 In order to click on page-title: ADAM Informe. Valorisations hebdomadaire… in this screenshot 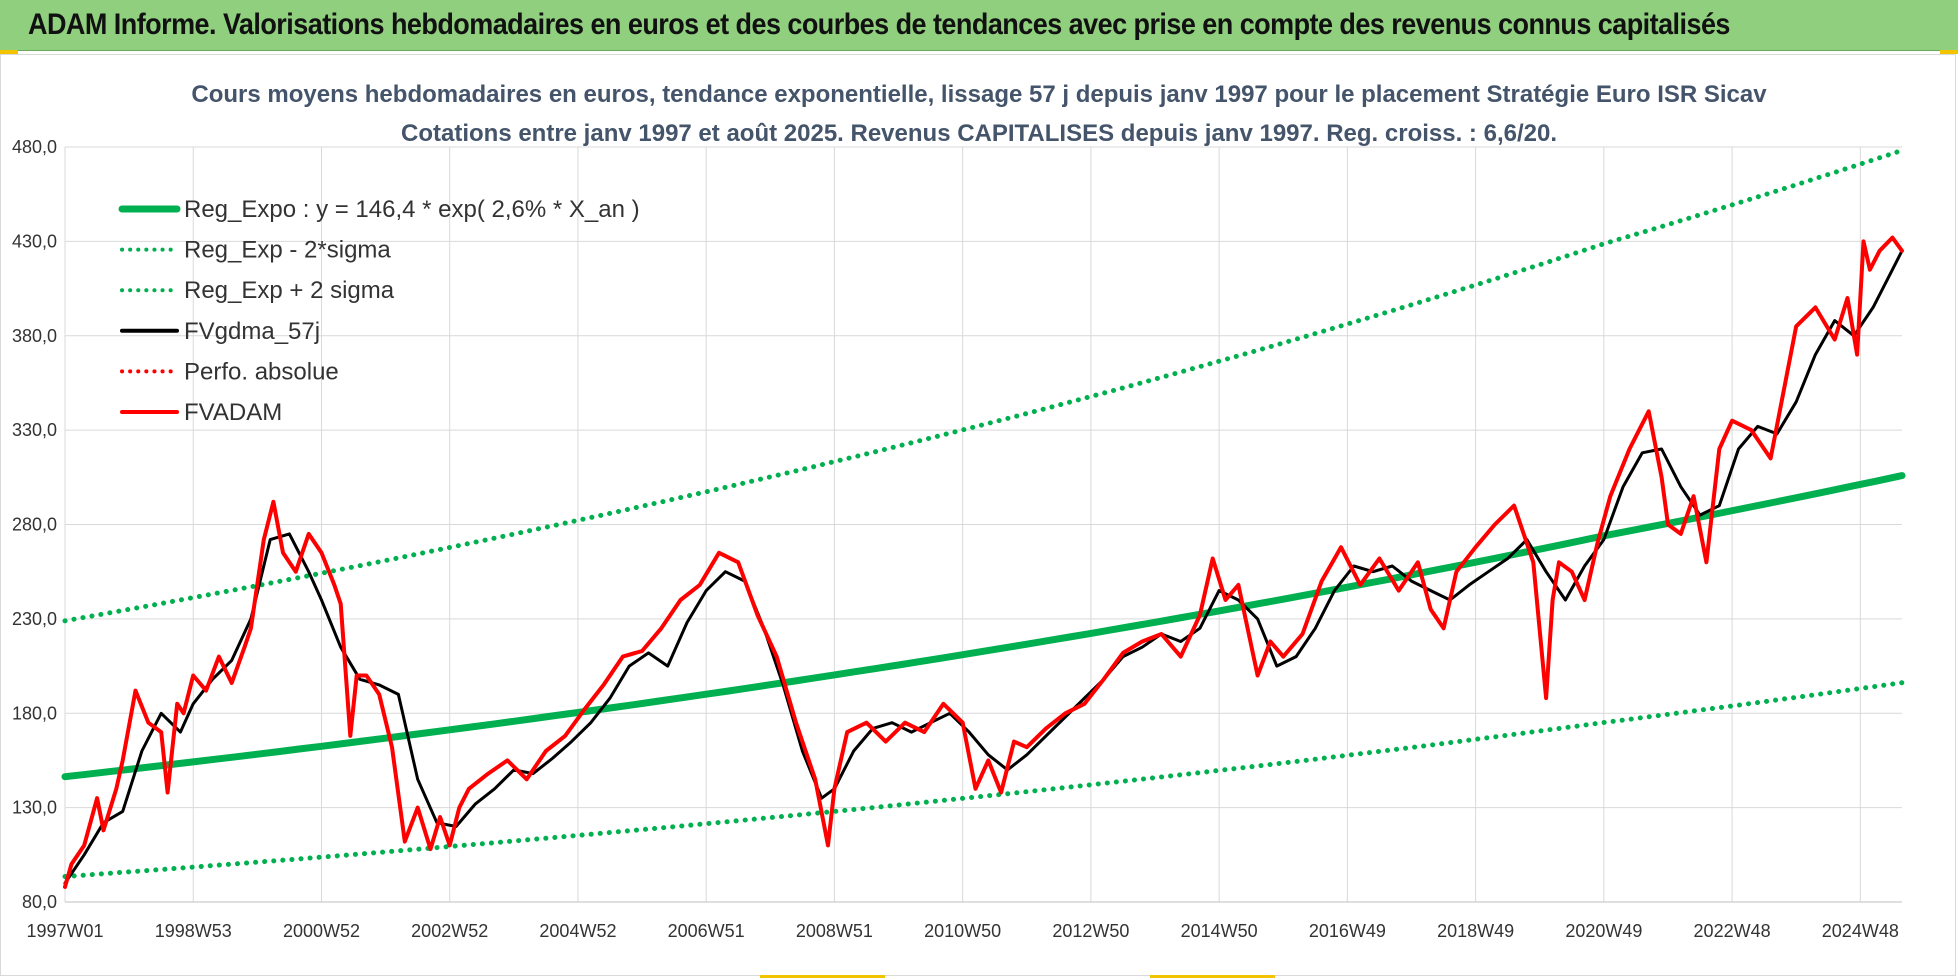, I will do `click(879, 24)`.